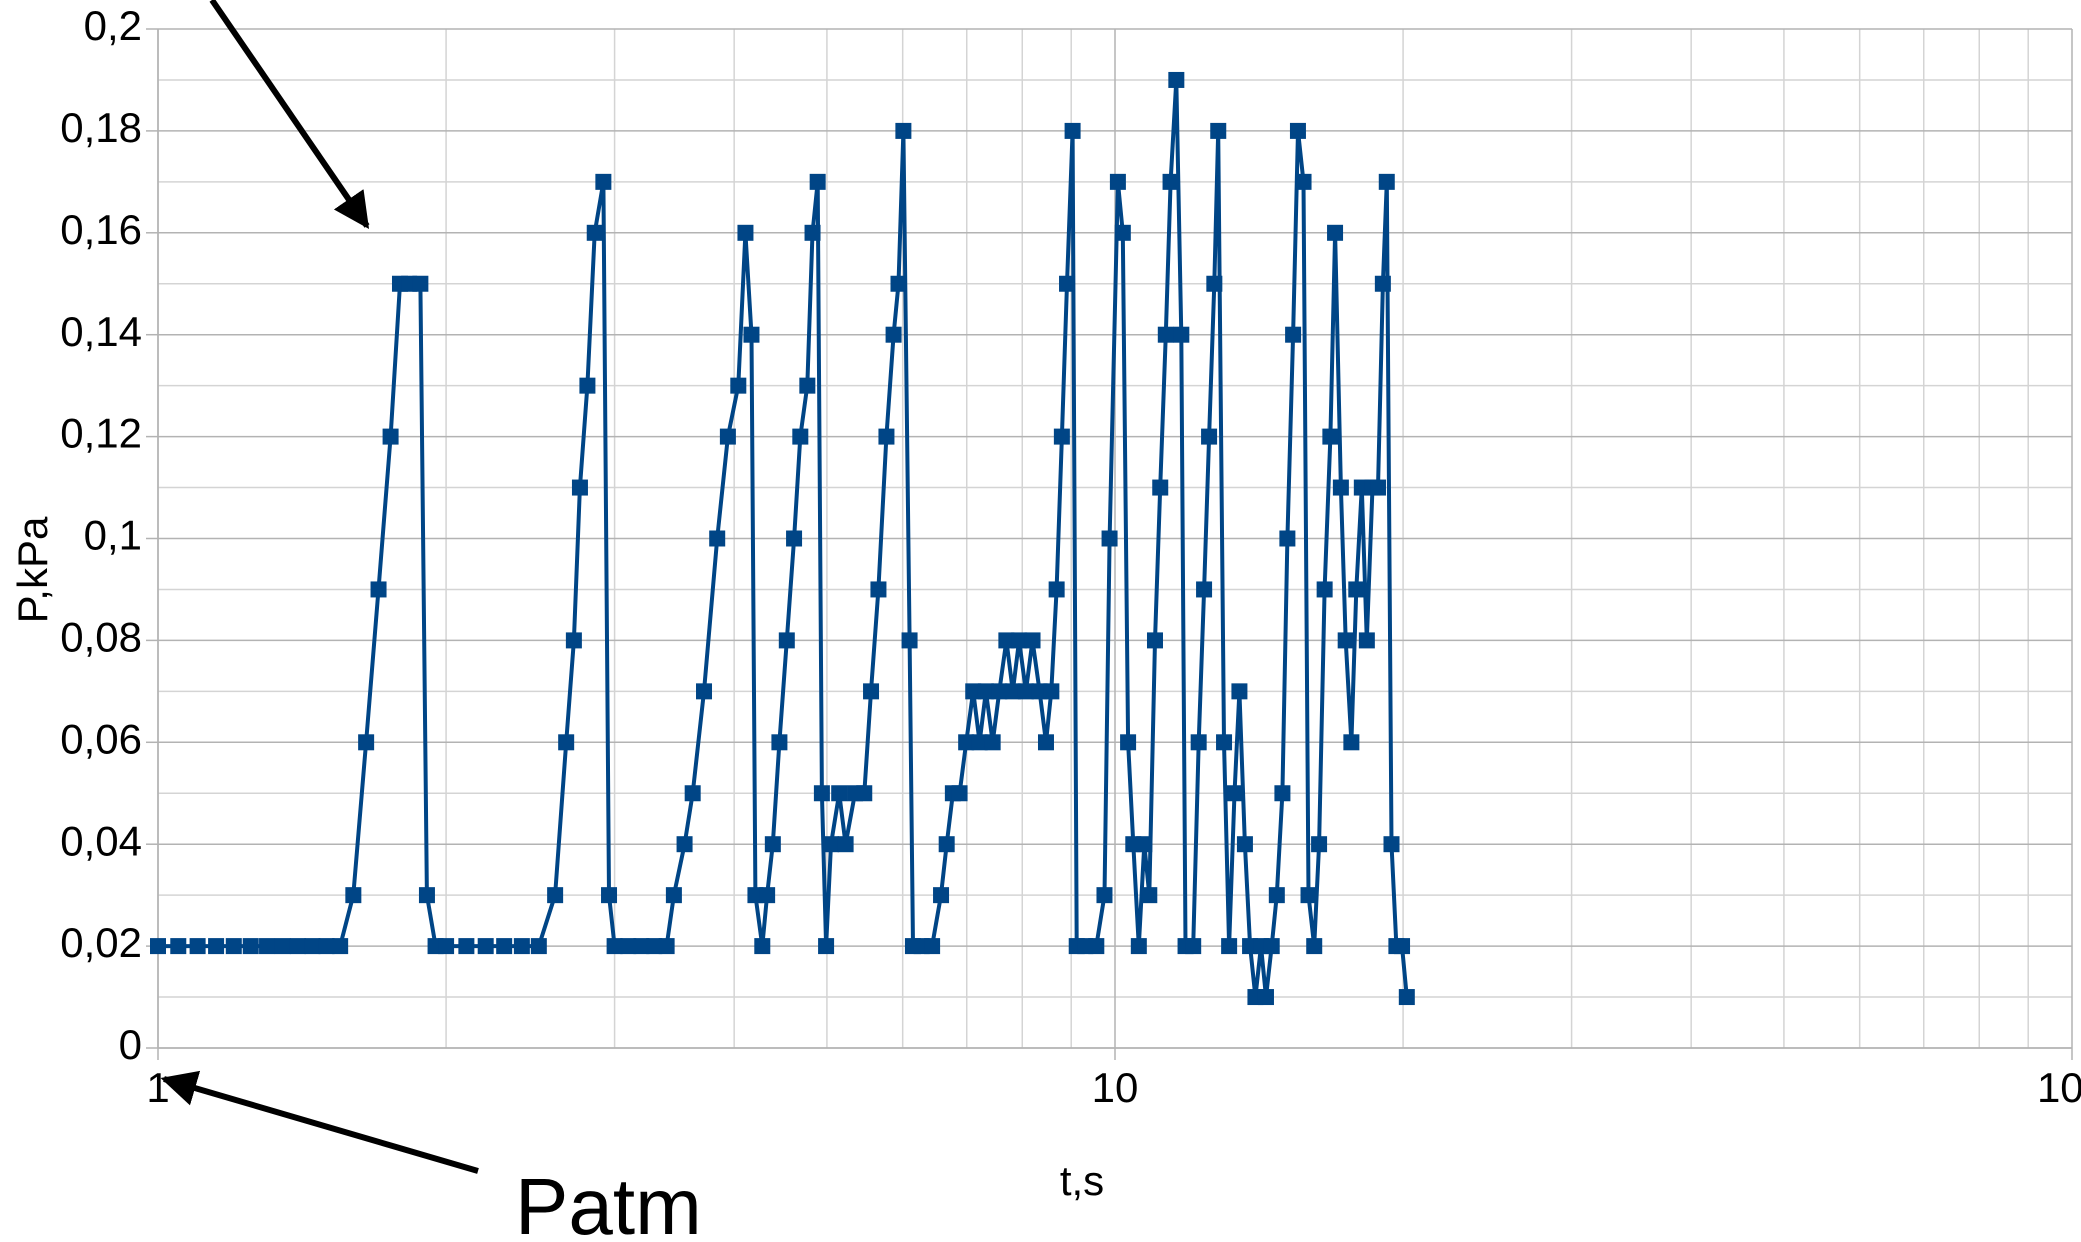 This screenshot has width=2081, height=1242. What do you see at coordinates (101, 127) in the screenshot?
I see `y-tick-label: 0,18` at bounding box center [101, 127].